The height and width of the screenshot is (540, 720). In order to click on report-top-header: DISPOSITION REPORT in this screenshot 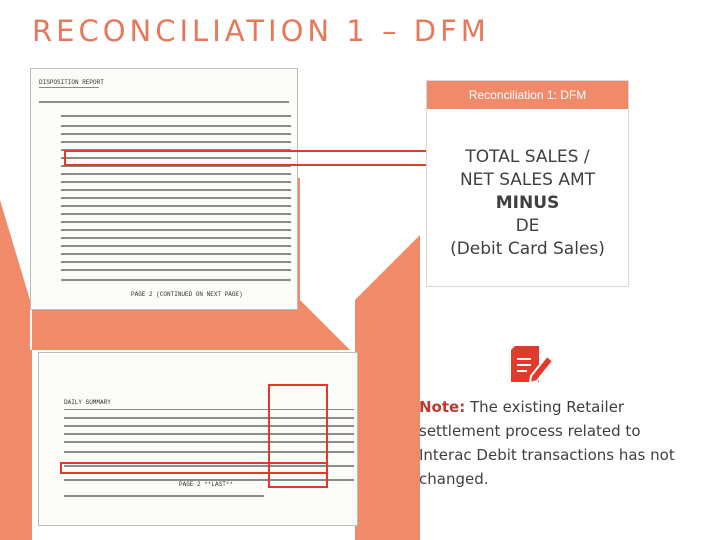, I will do `click(71, 82)`.